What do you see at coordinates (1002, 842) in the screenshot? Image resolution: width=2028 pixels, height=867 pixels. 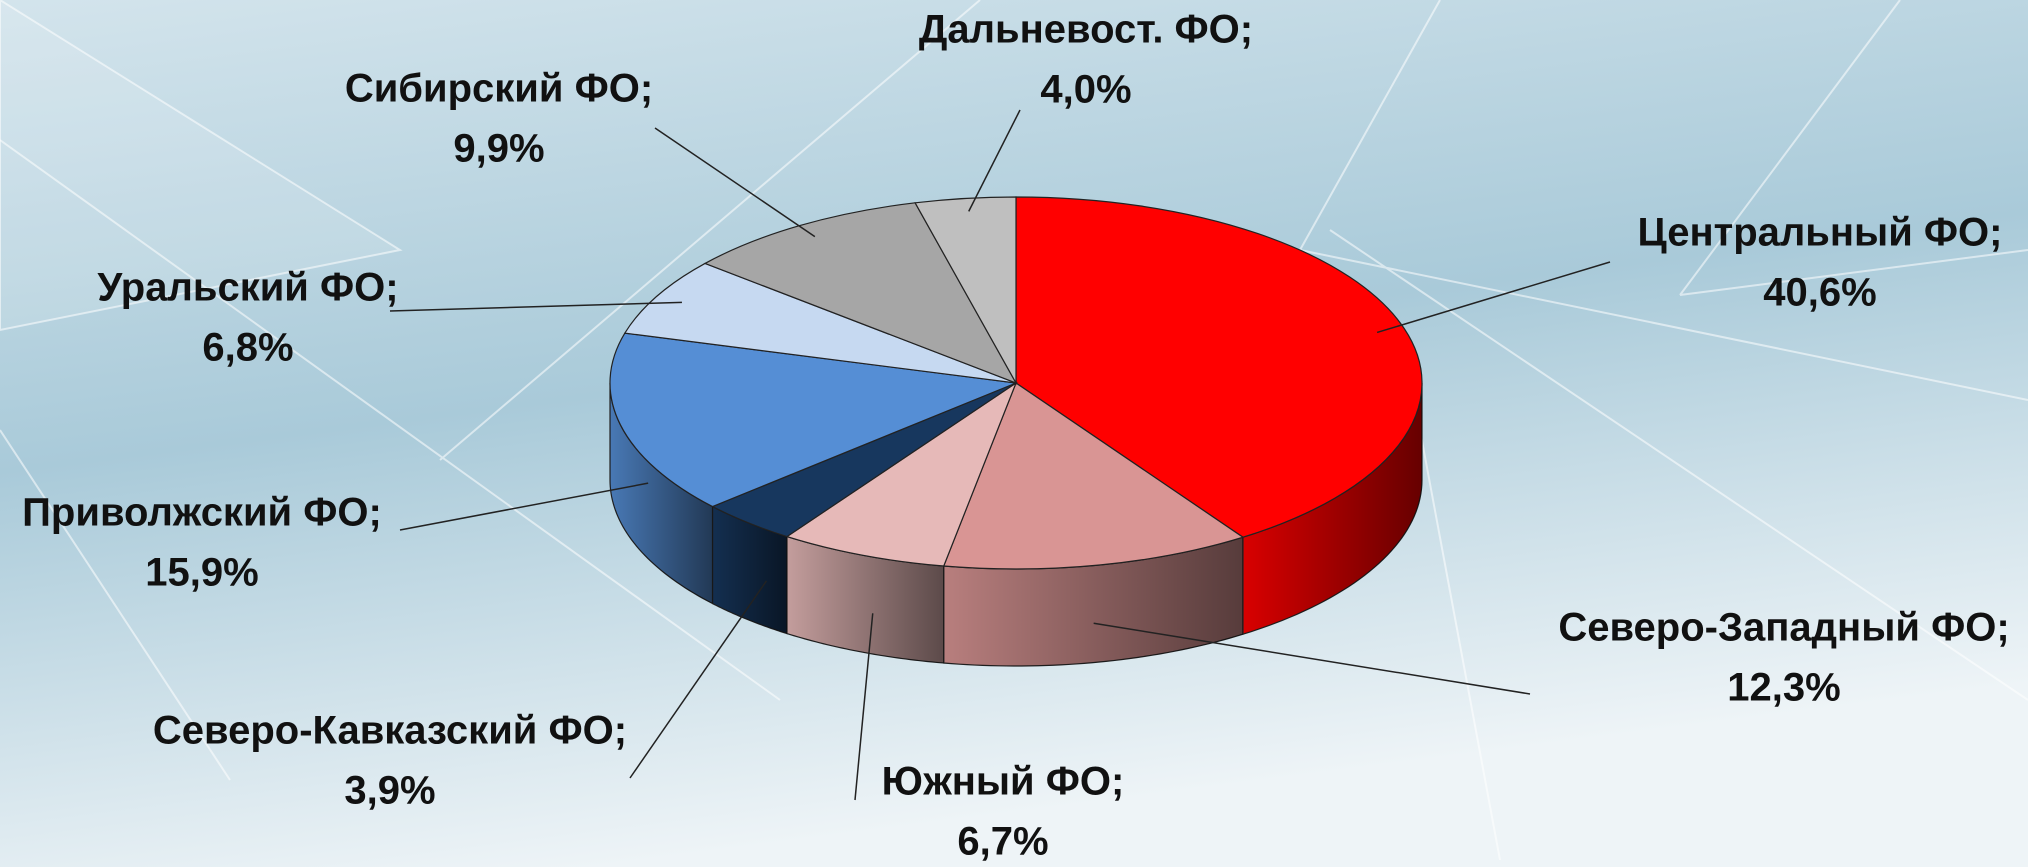 I see `value-label: 6,7%` at bounding box center [1002, 842].